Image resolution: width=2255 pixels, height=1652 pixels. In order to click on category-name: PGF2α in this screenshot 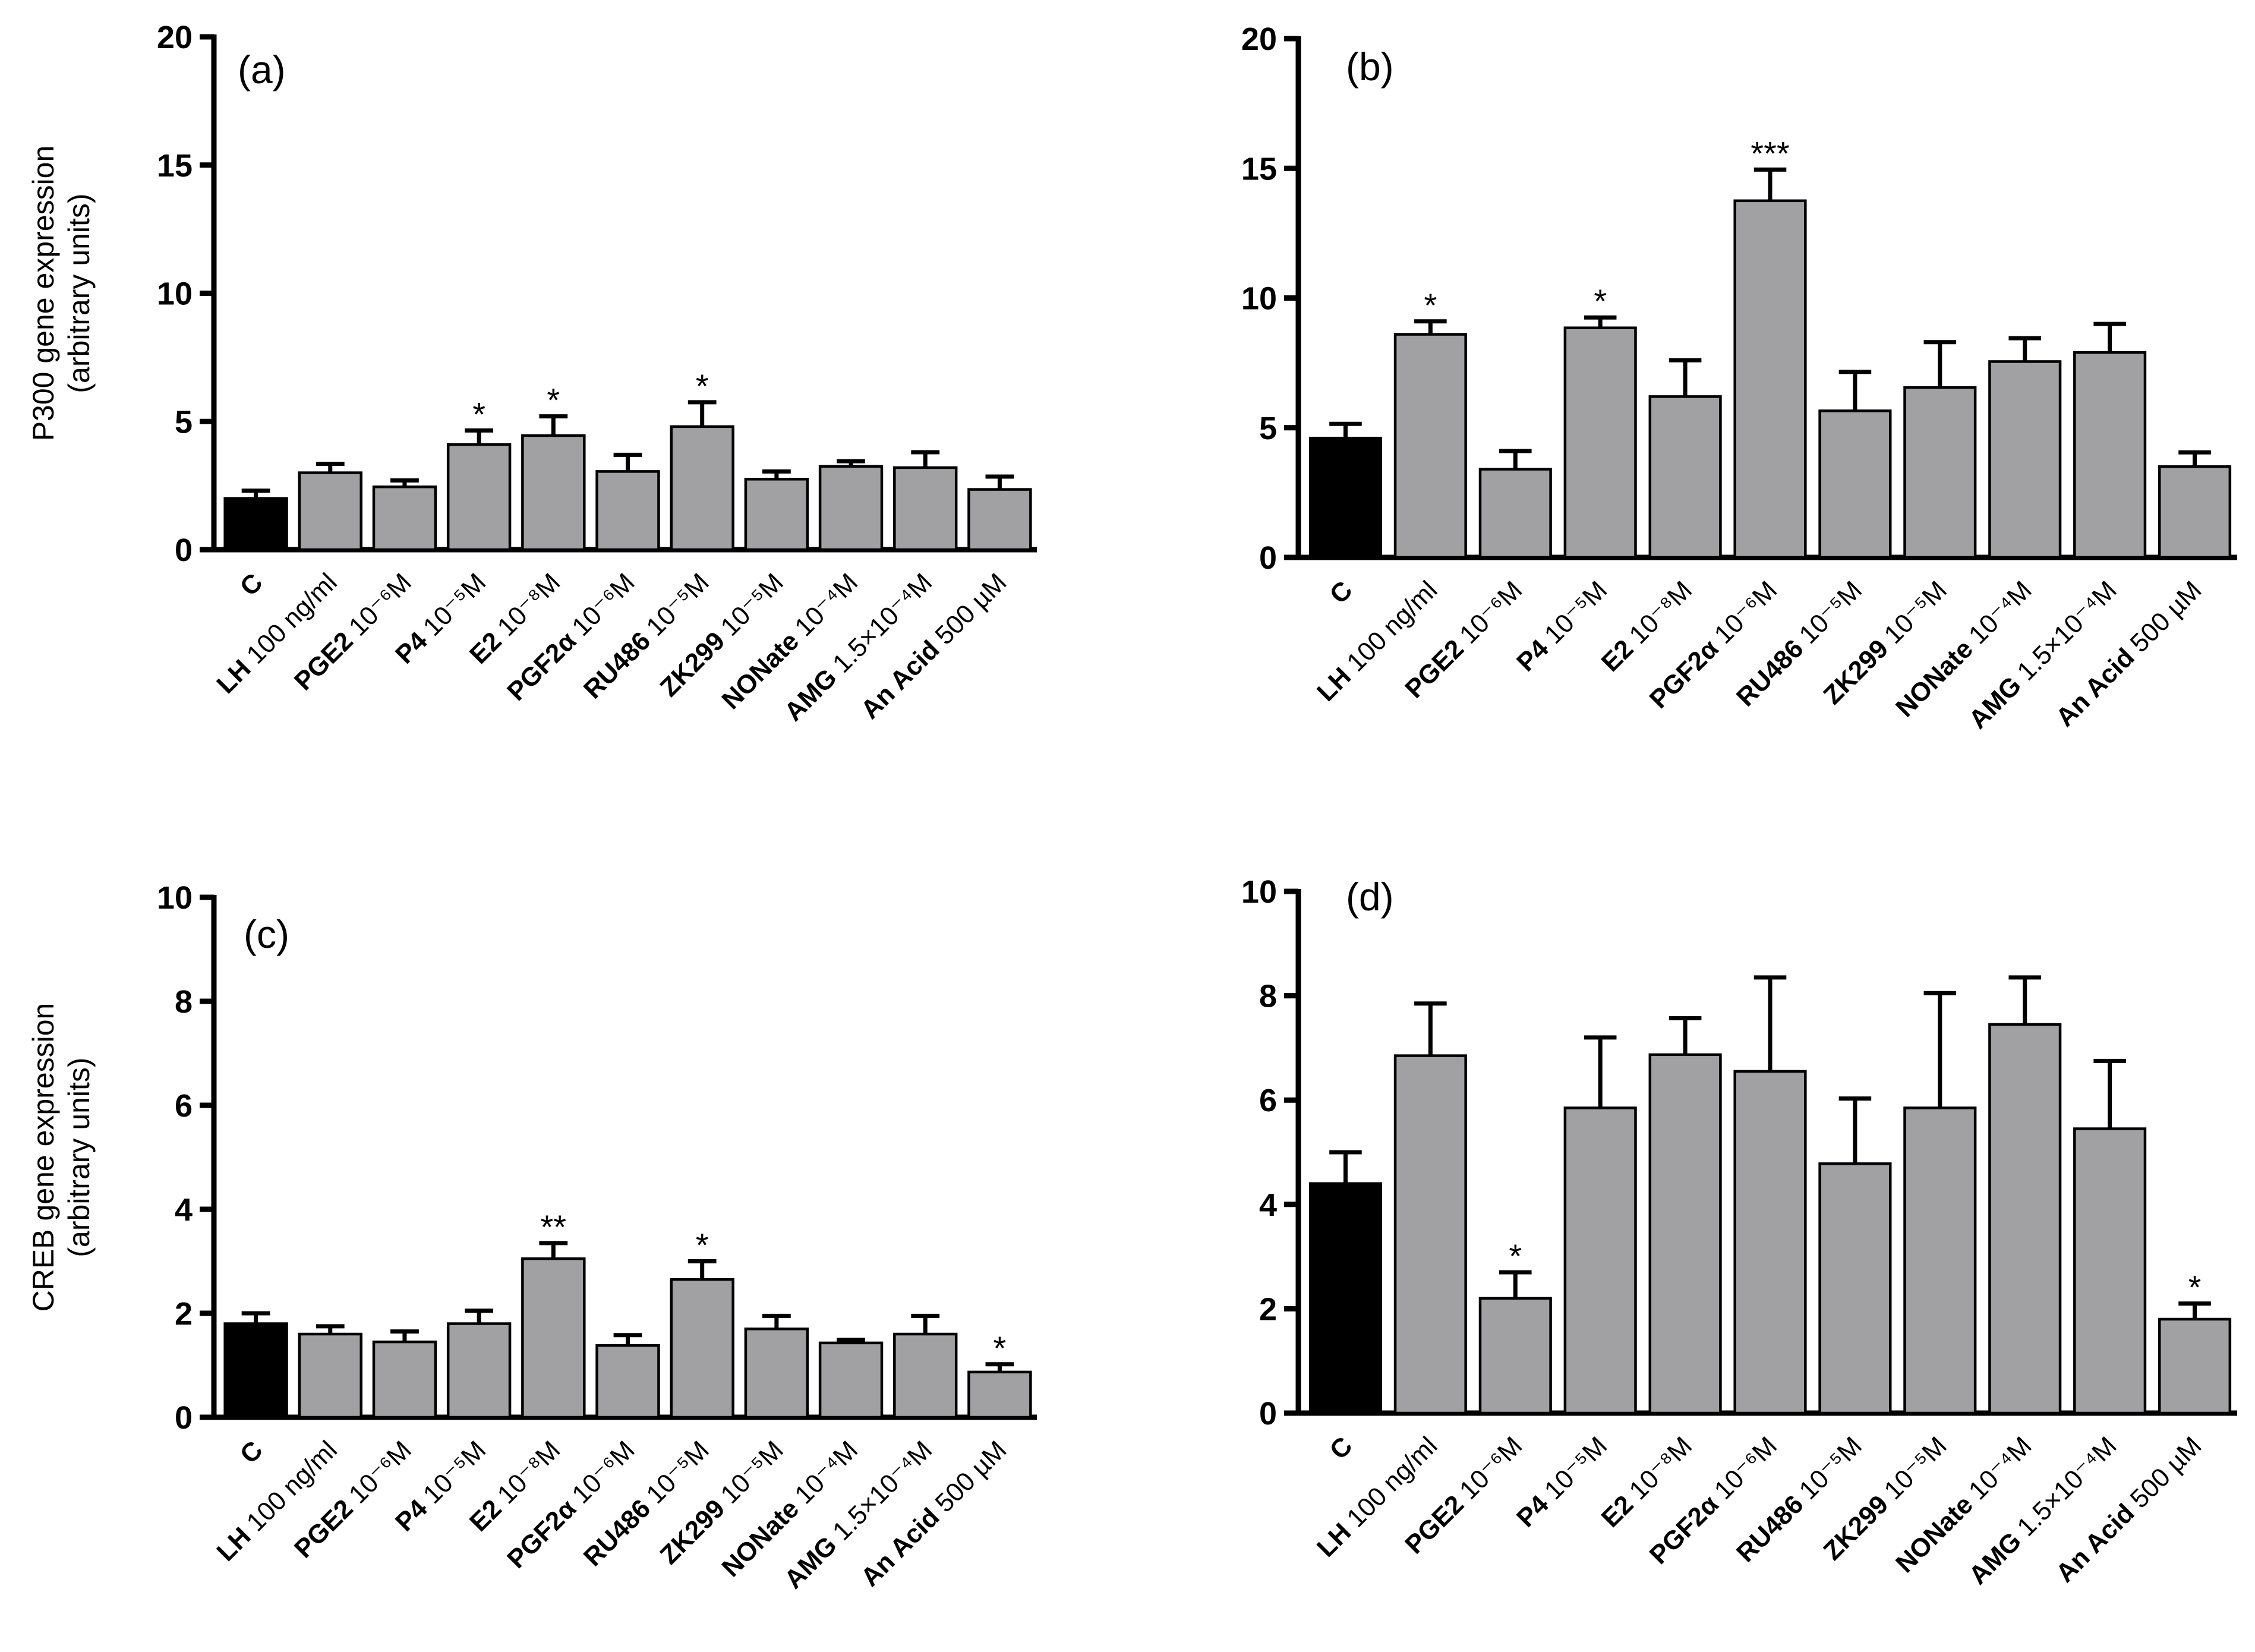, I will do `click(1684, 674)`.